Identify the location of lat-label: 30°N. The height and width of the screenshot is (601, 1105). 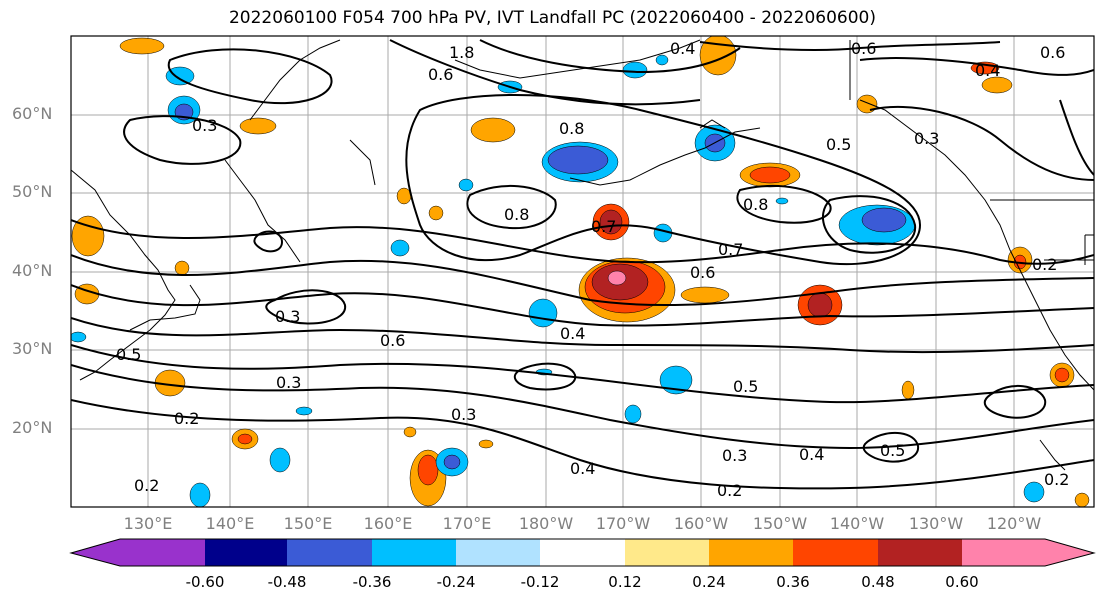
(32, 348).